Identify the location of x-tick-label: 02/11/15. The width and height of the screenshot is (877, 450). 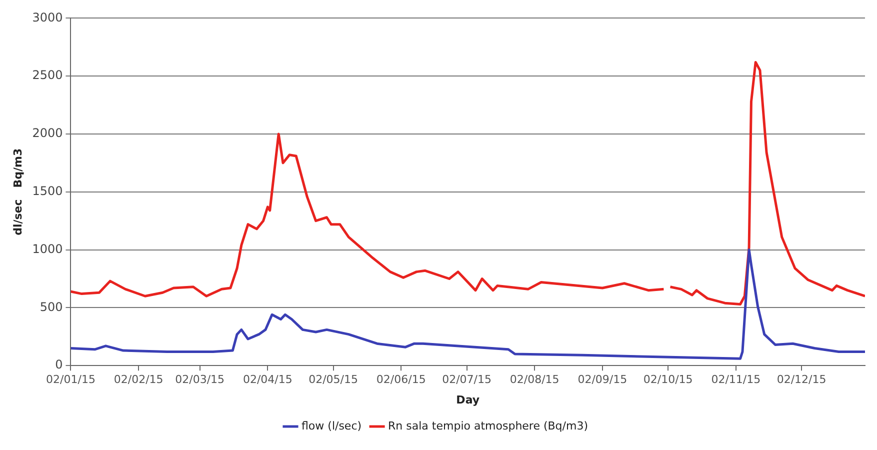
(736, 379).